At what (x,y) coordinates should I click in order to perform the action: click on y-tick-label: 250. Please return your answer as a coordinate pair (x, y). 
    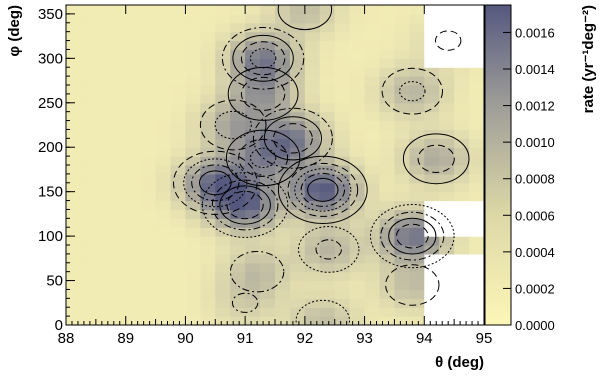
    Looking at the image, I should click on (50, 103).